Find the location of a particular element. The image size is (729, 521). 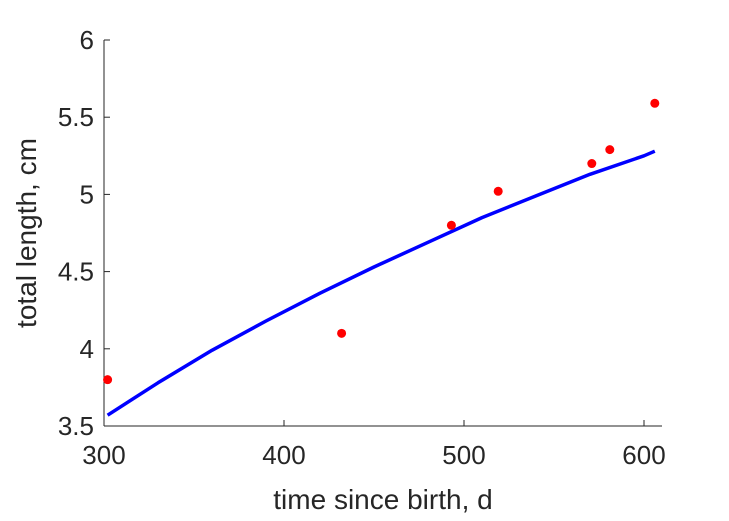

x-axis-label: time since birth, d is located at coordinates (382, 499).